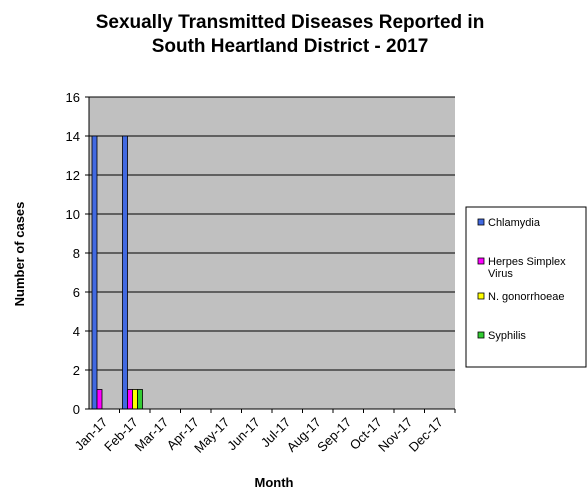 The image size is (587, 498). Describe the element at coordinates (76, 409) in the screenshot. I see `y-tick-label: 0` at that location.